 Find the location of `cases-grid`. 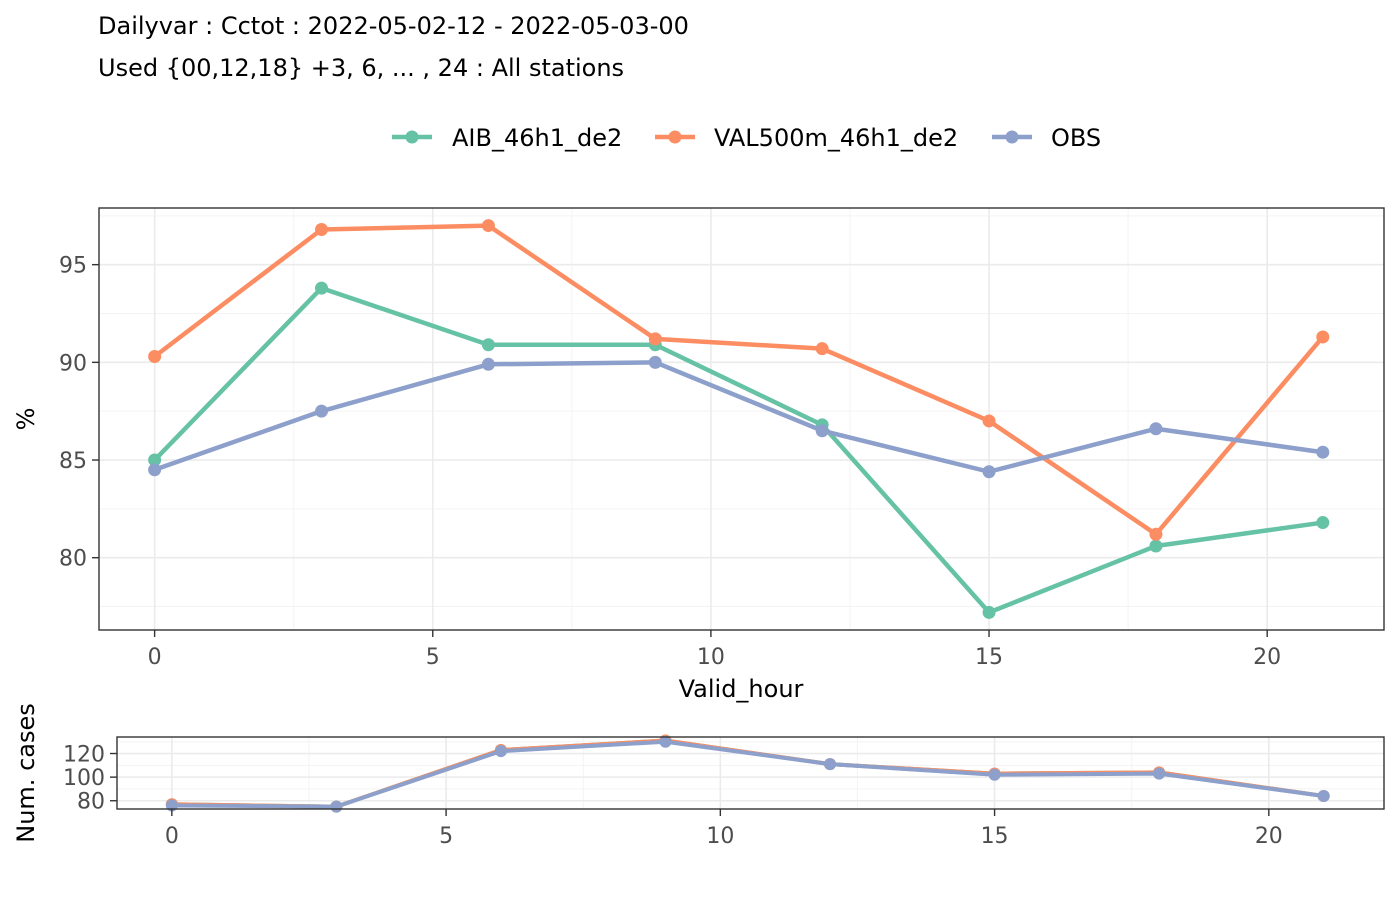

cases-grid is located at coordinates (750, 773).